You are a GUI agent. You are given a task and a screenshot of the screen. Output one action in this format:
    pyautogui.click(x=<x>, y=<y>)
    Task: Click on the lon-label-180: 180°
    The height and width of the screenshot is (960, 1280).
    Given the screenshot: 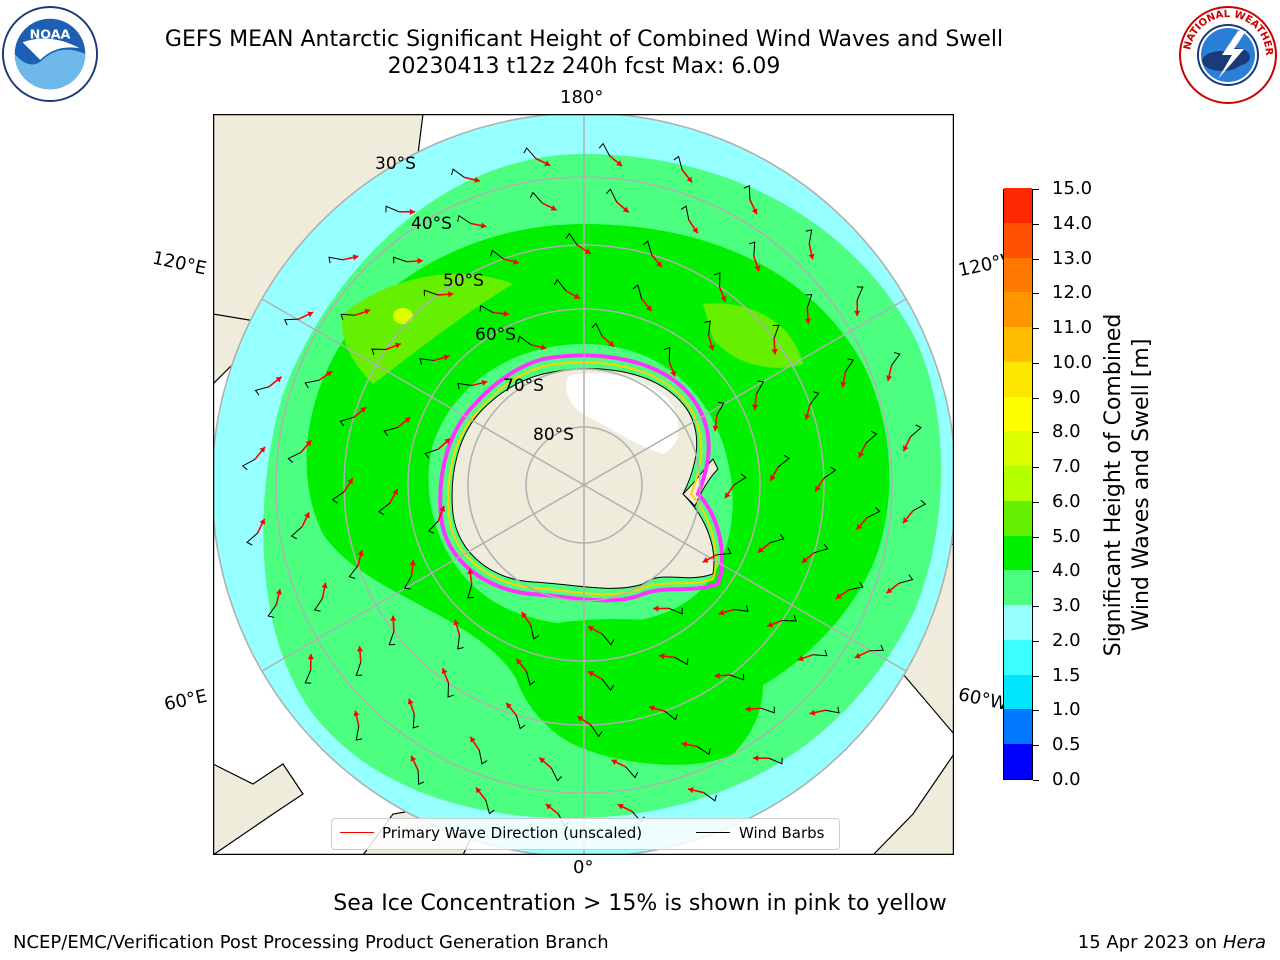 What is the action you would take?
    pyautogui.click(x=582, y=97)
    